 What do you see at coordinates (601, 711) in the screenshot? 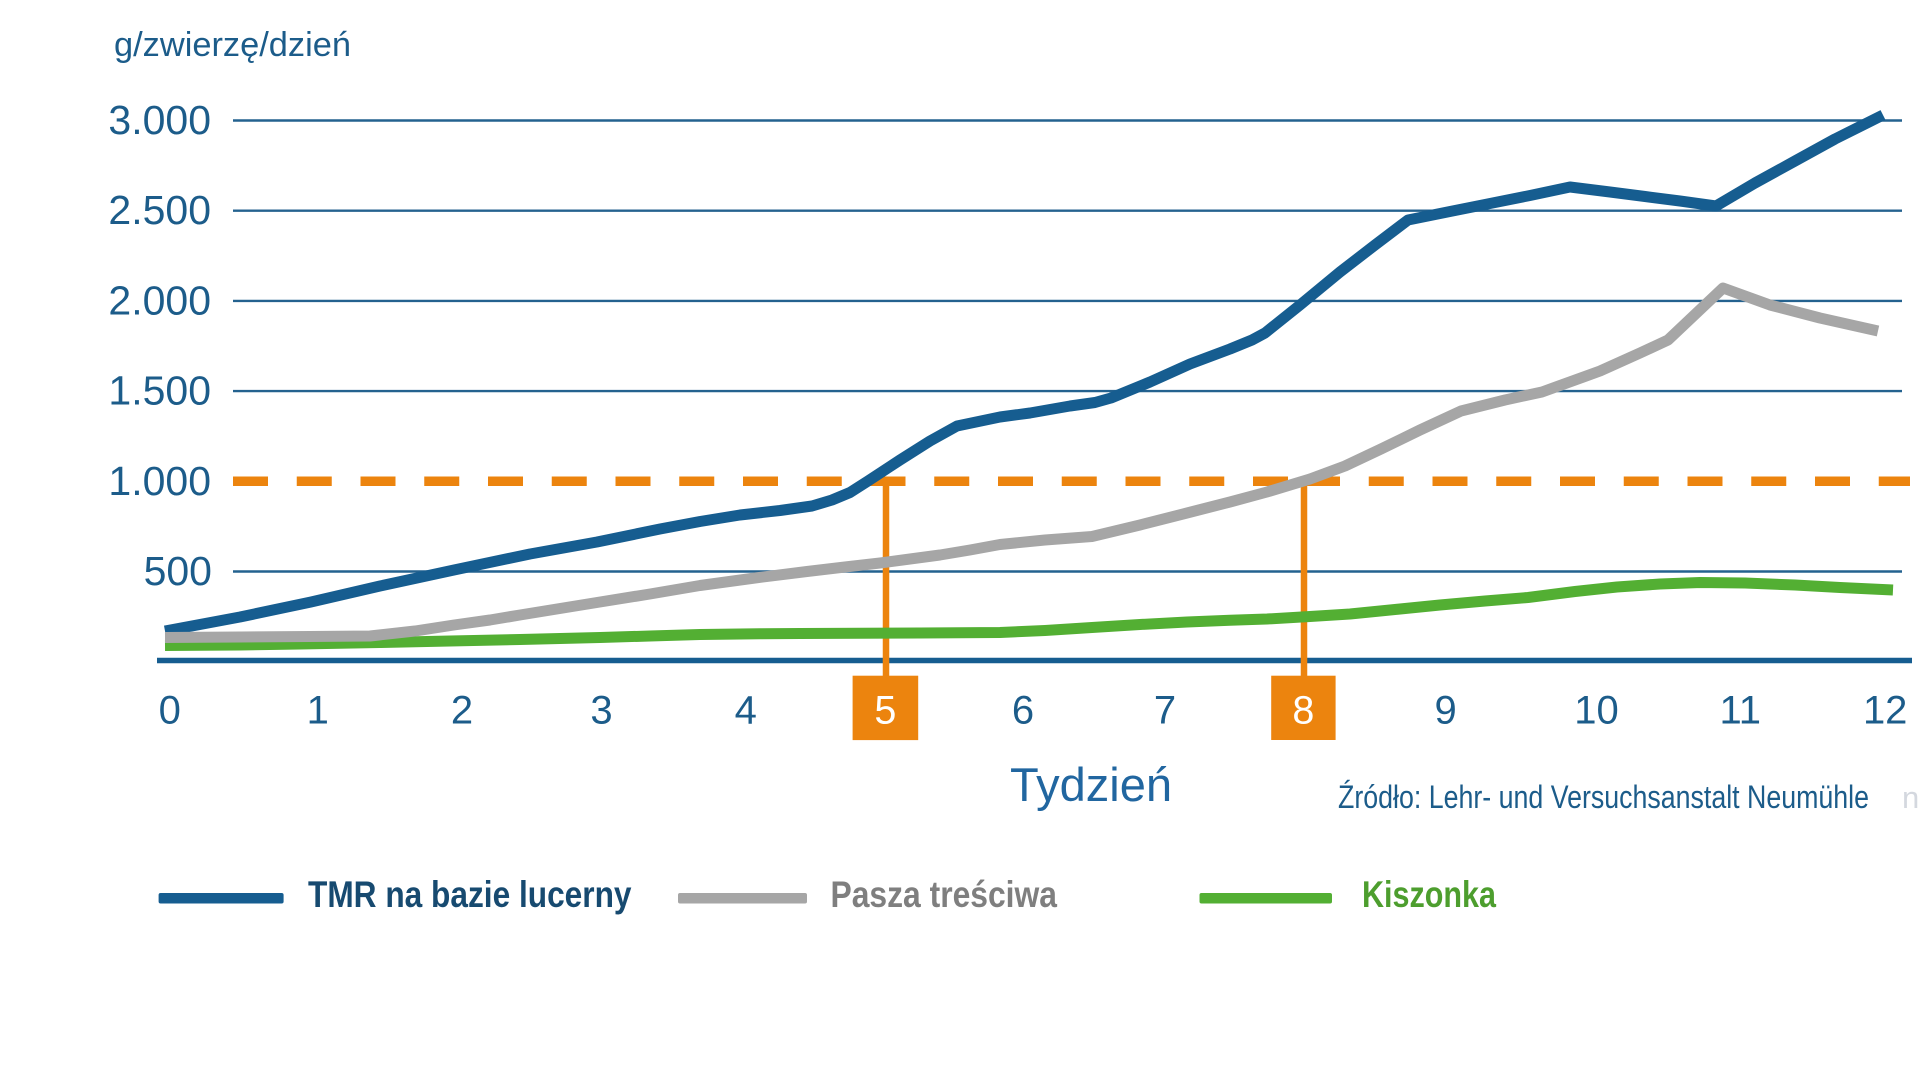
I see `svg-text: 3` at bounding box center [601, 711].